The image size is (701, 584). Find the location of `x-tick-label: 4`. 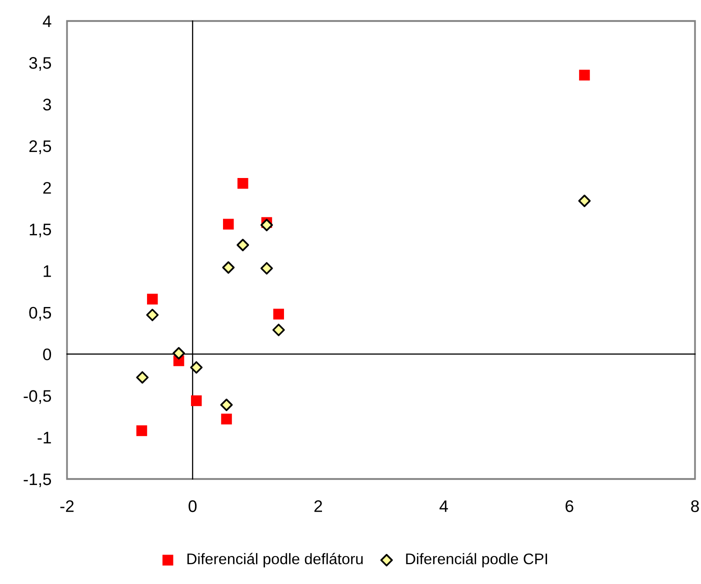

x-tick-label: 4 is located at coordinates (444, 506).